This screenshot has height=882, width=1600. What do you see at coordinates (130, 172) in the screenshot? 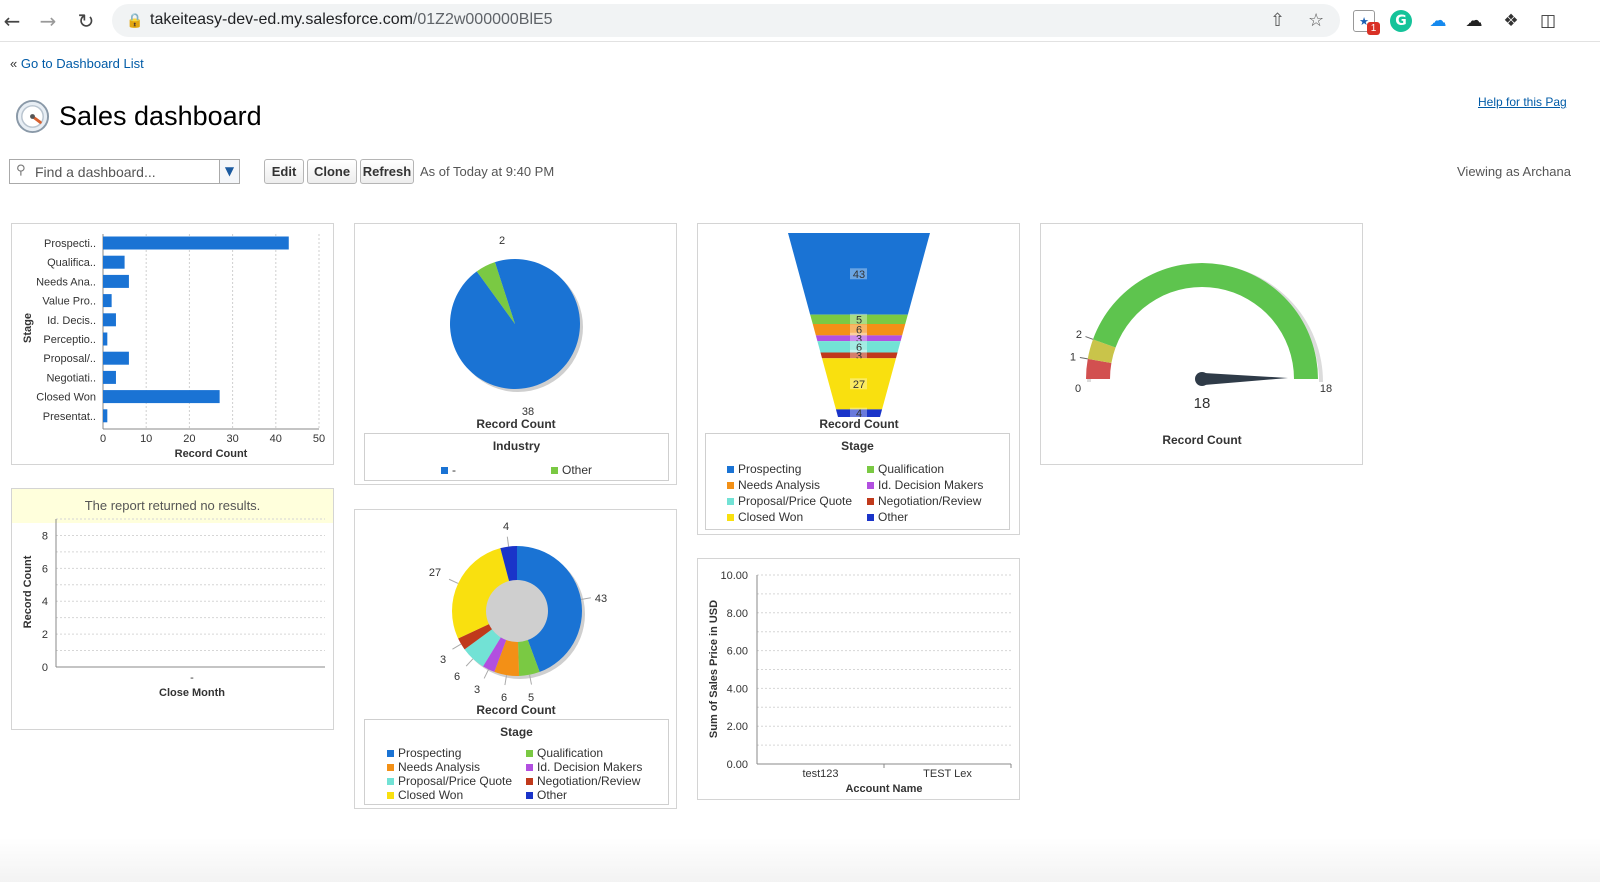
I see `find-dashboard-input` at bounding box center [130, 172].